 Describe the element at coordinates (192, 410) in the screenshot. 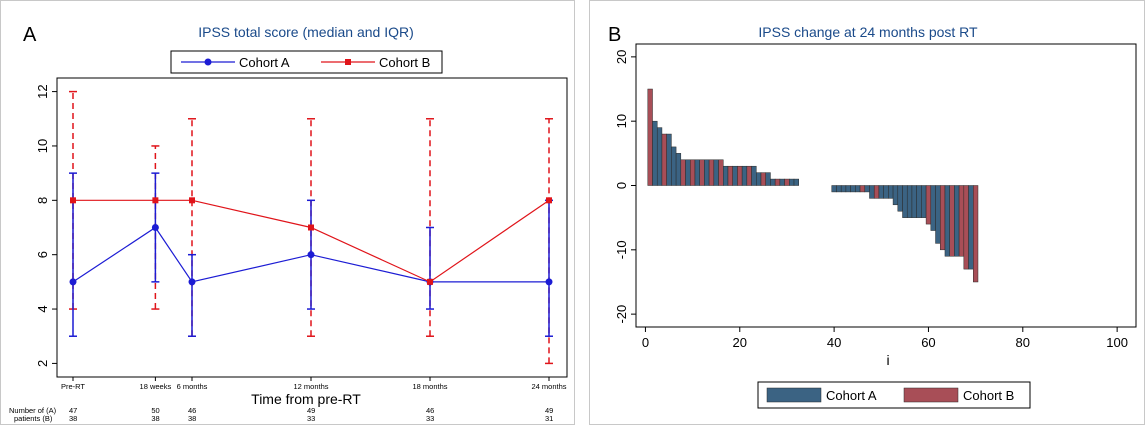

I see `patient-count: 46` at that location.